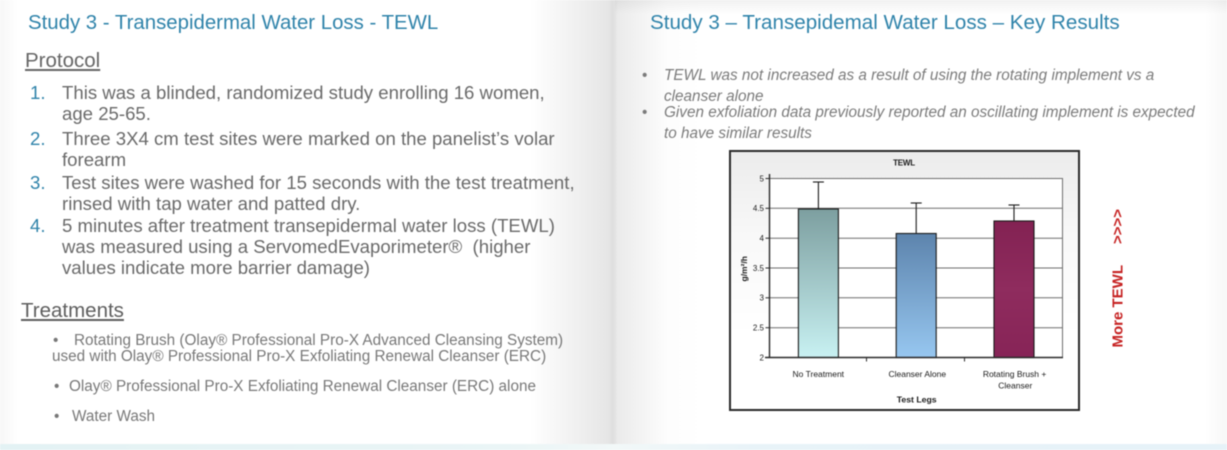 This screenshot has width=1227, height=450. Describe the element at coordinates (917, 399) in the screenshot. I see `svg-text: Test Legs` at that location.